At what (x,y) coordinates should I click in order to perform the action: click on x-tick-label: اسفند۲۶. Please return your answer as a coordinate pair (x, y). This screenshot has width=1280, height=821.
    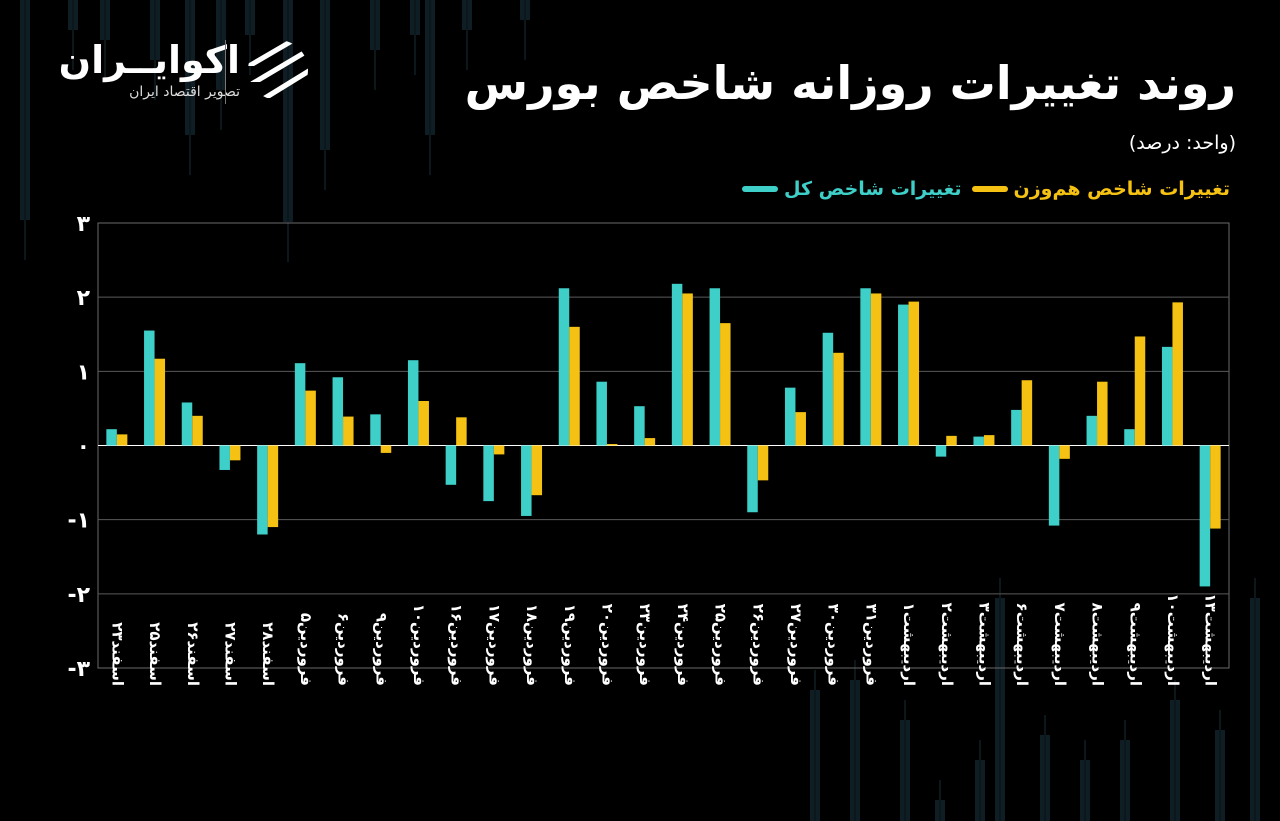
    Looking at the image, I should click on (193, 654).